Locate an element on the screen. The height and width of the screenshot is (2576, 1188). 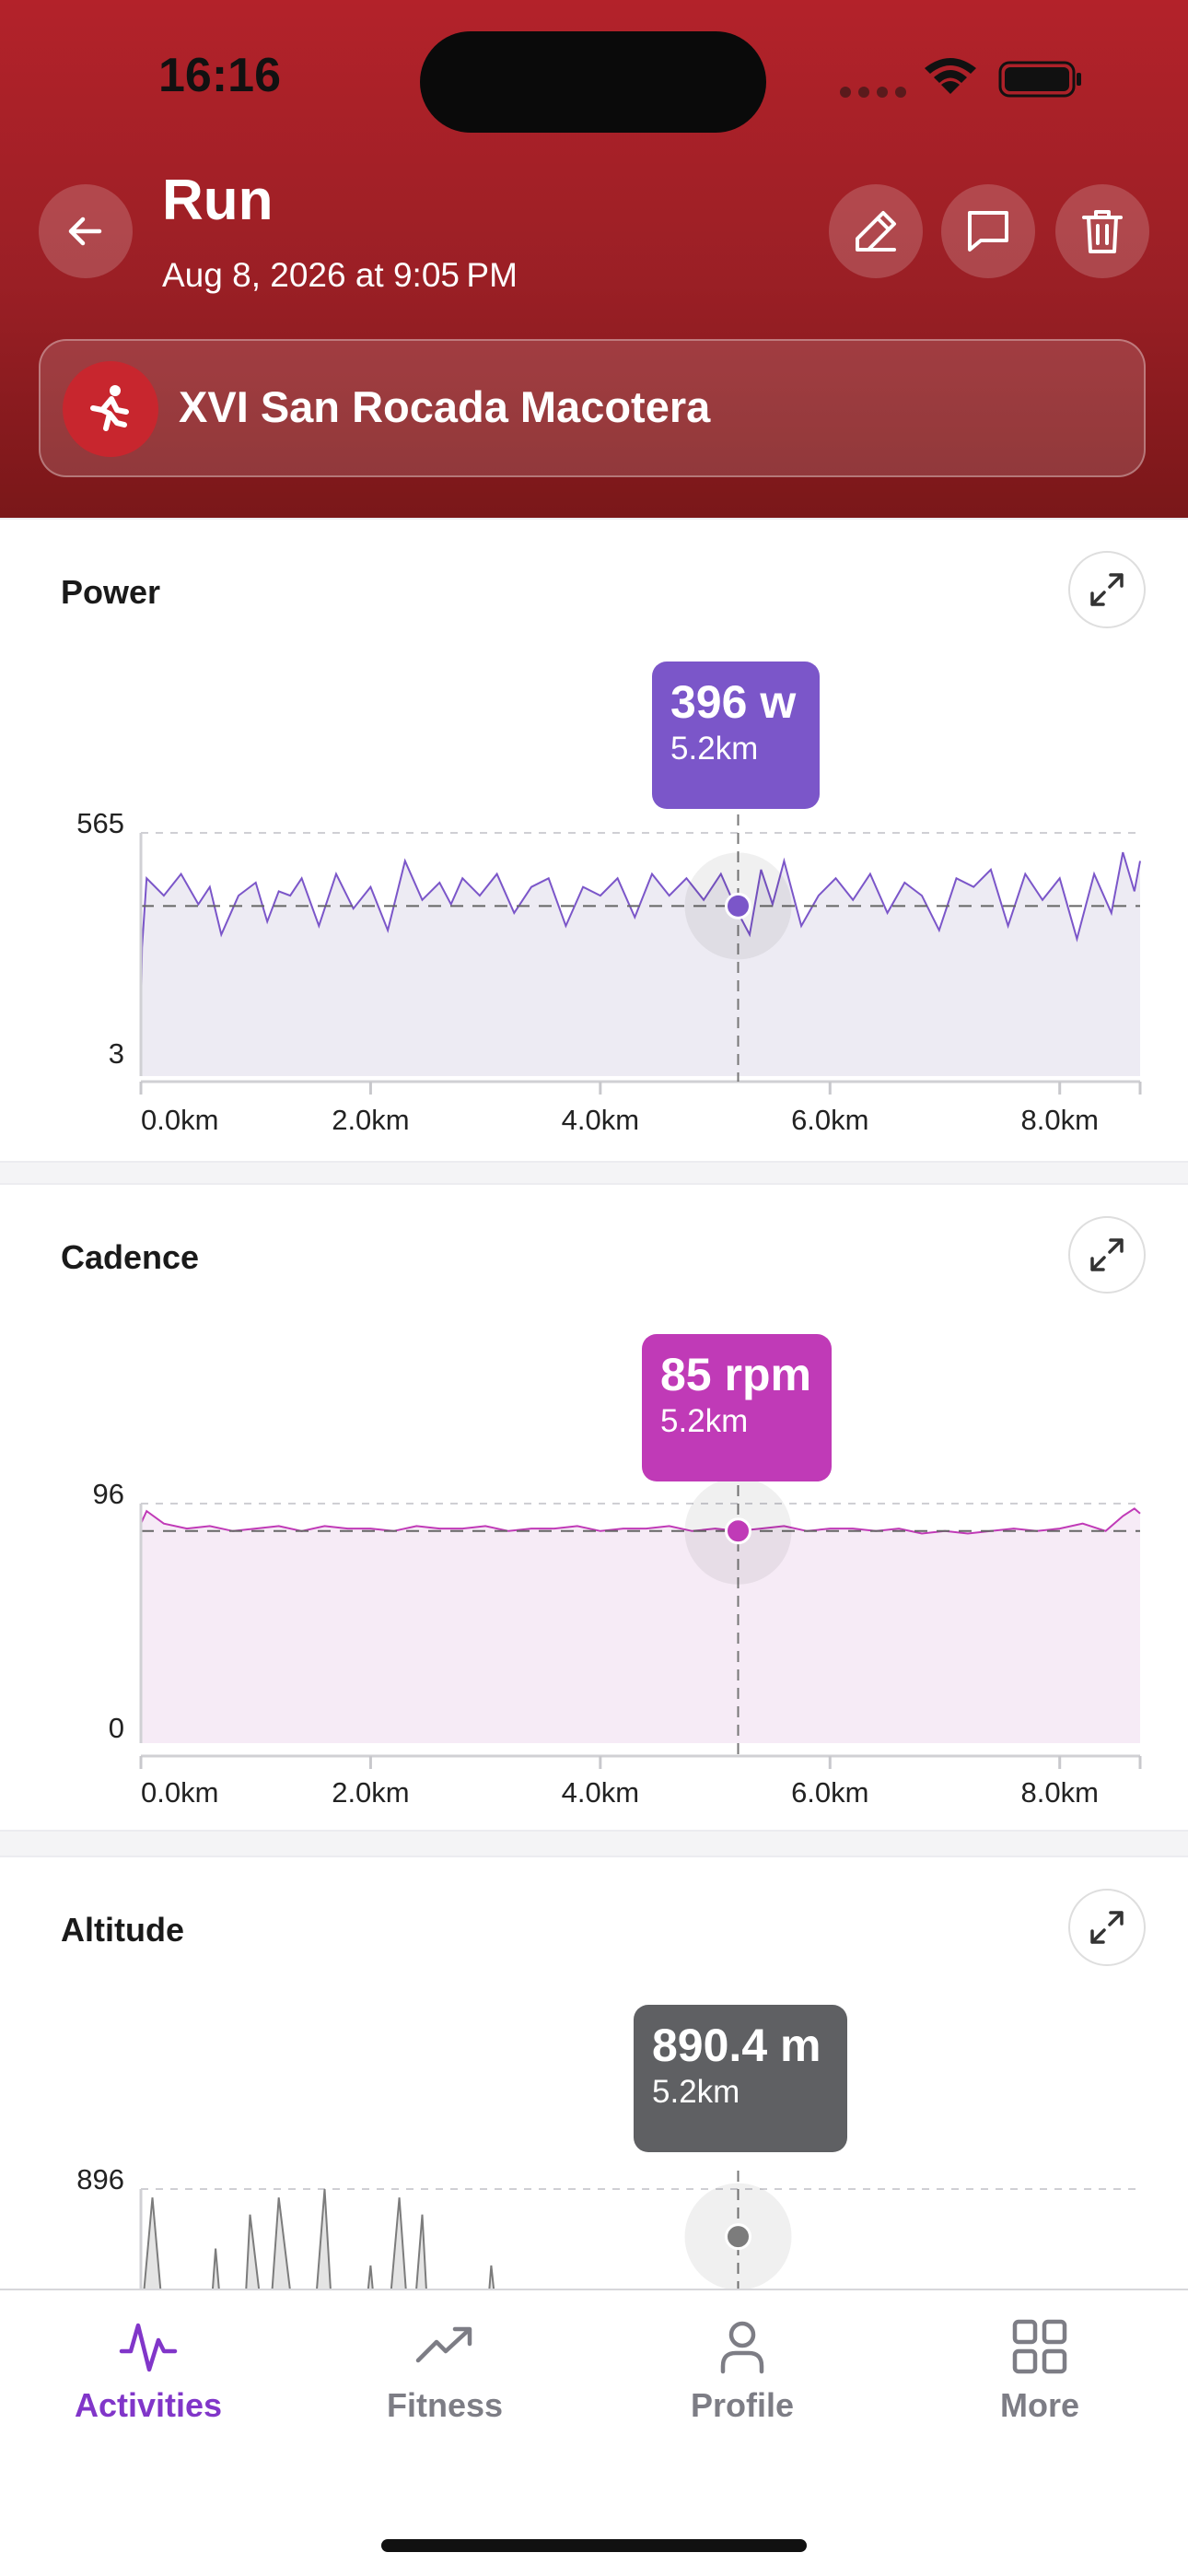
tab-profile: Profile is located at coordinates (742, 2373).